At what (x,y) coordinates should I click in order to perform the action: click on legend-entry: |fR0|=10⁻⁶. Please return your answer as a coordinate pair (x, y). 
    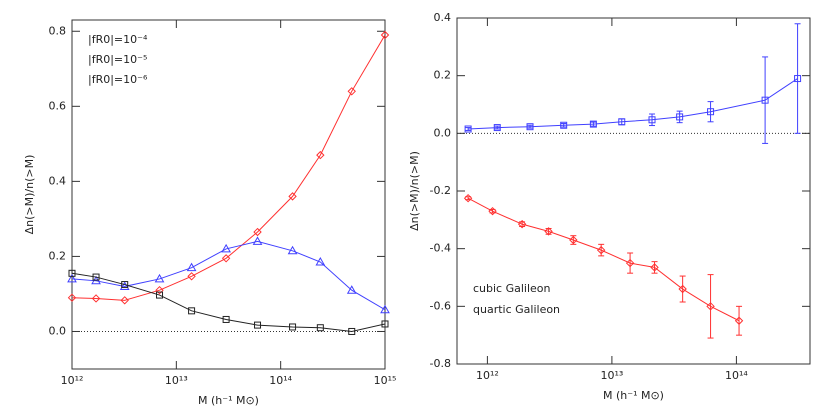
    Looking at the image, I should click on (118, 79).